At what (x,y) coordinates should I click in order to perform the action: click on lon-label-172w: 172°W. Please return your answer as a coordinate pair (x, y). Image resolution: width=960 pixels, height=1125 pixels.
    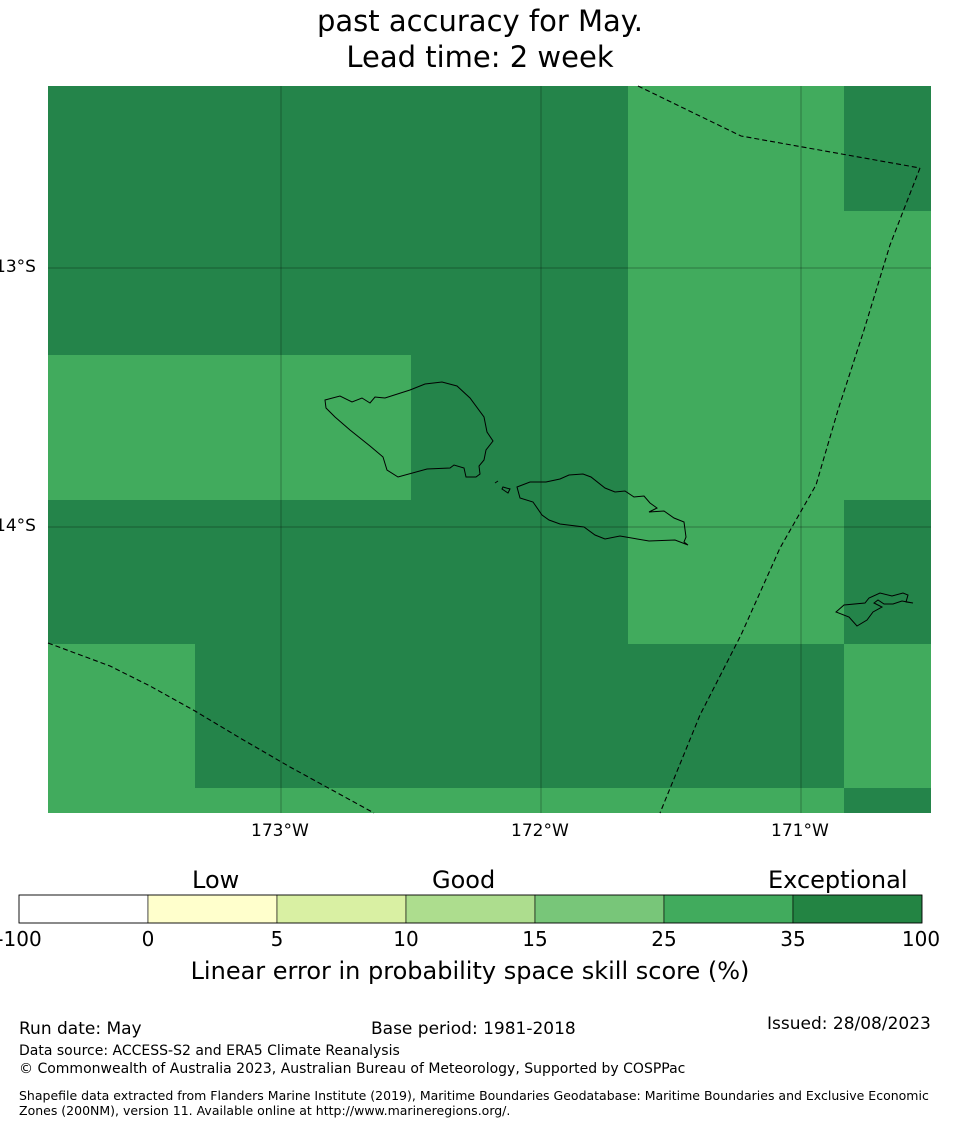
    Looking at the image, I should click on (540, 831).